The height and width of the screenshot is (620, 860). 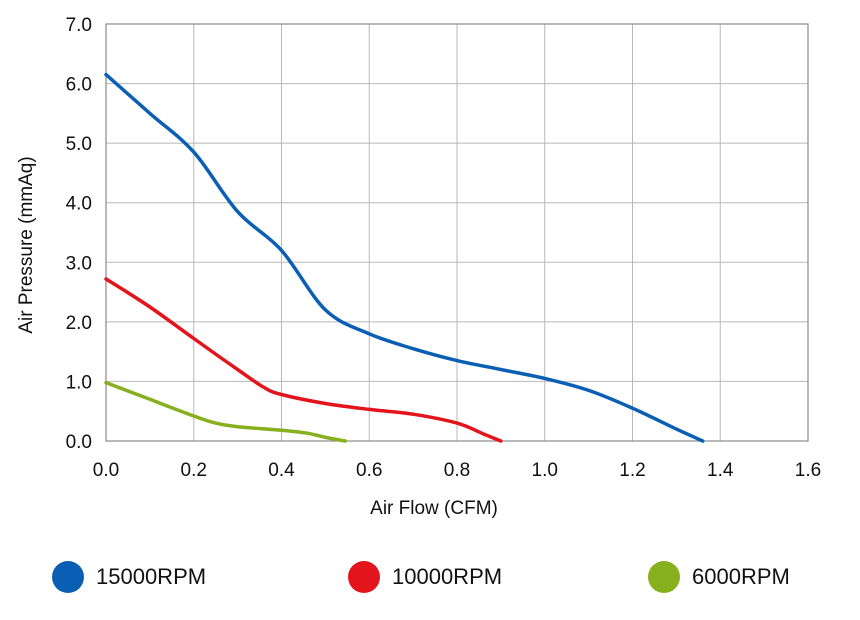 I want to click on x-tick-label: 1.0, so click(x=545, y=470).